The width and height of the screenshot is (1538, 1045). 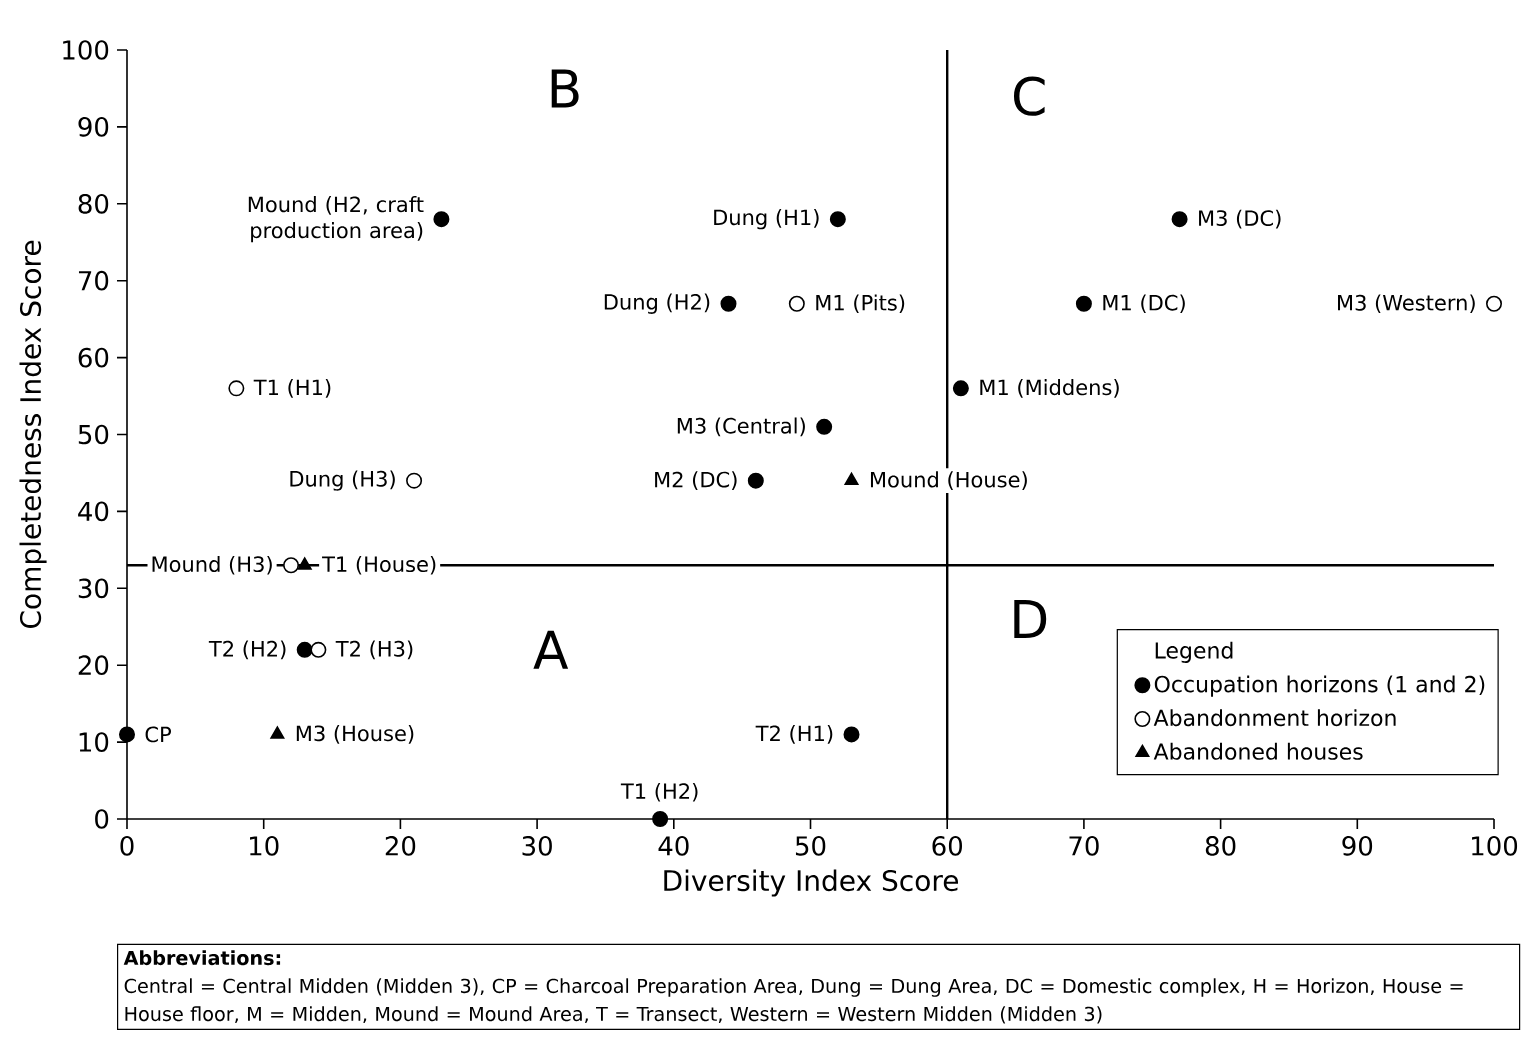 I want to click on y-tick-label: 20, so click(x=93, y=665).